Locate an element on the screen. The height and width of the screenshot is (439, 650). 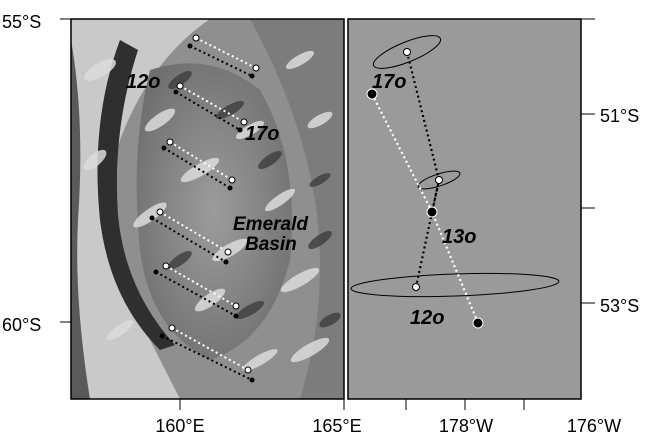
pole-point-open-17o is located at coordinates (407, 52).